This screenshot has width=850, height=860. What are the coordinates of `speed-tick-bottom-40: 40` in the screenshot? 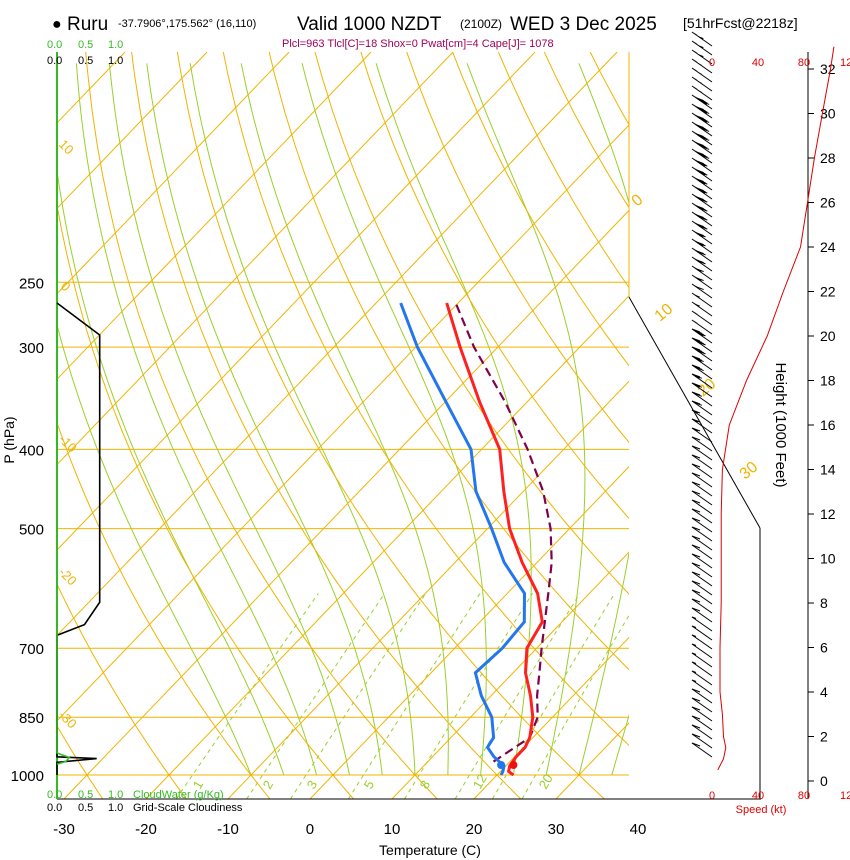 It's located at (758, 796).